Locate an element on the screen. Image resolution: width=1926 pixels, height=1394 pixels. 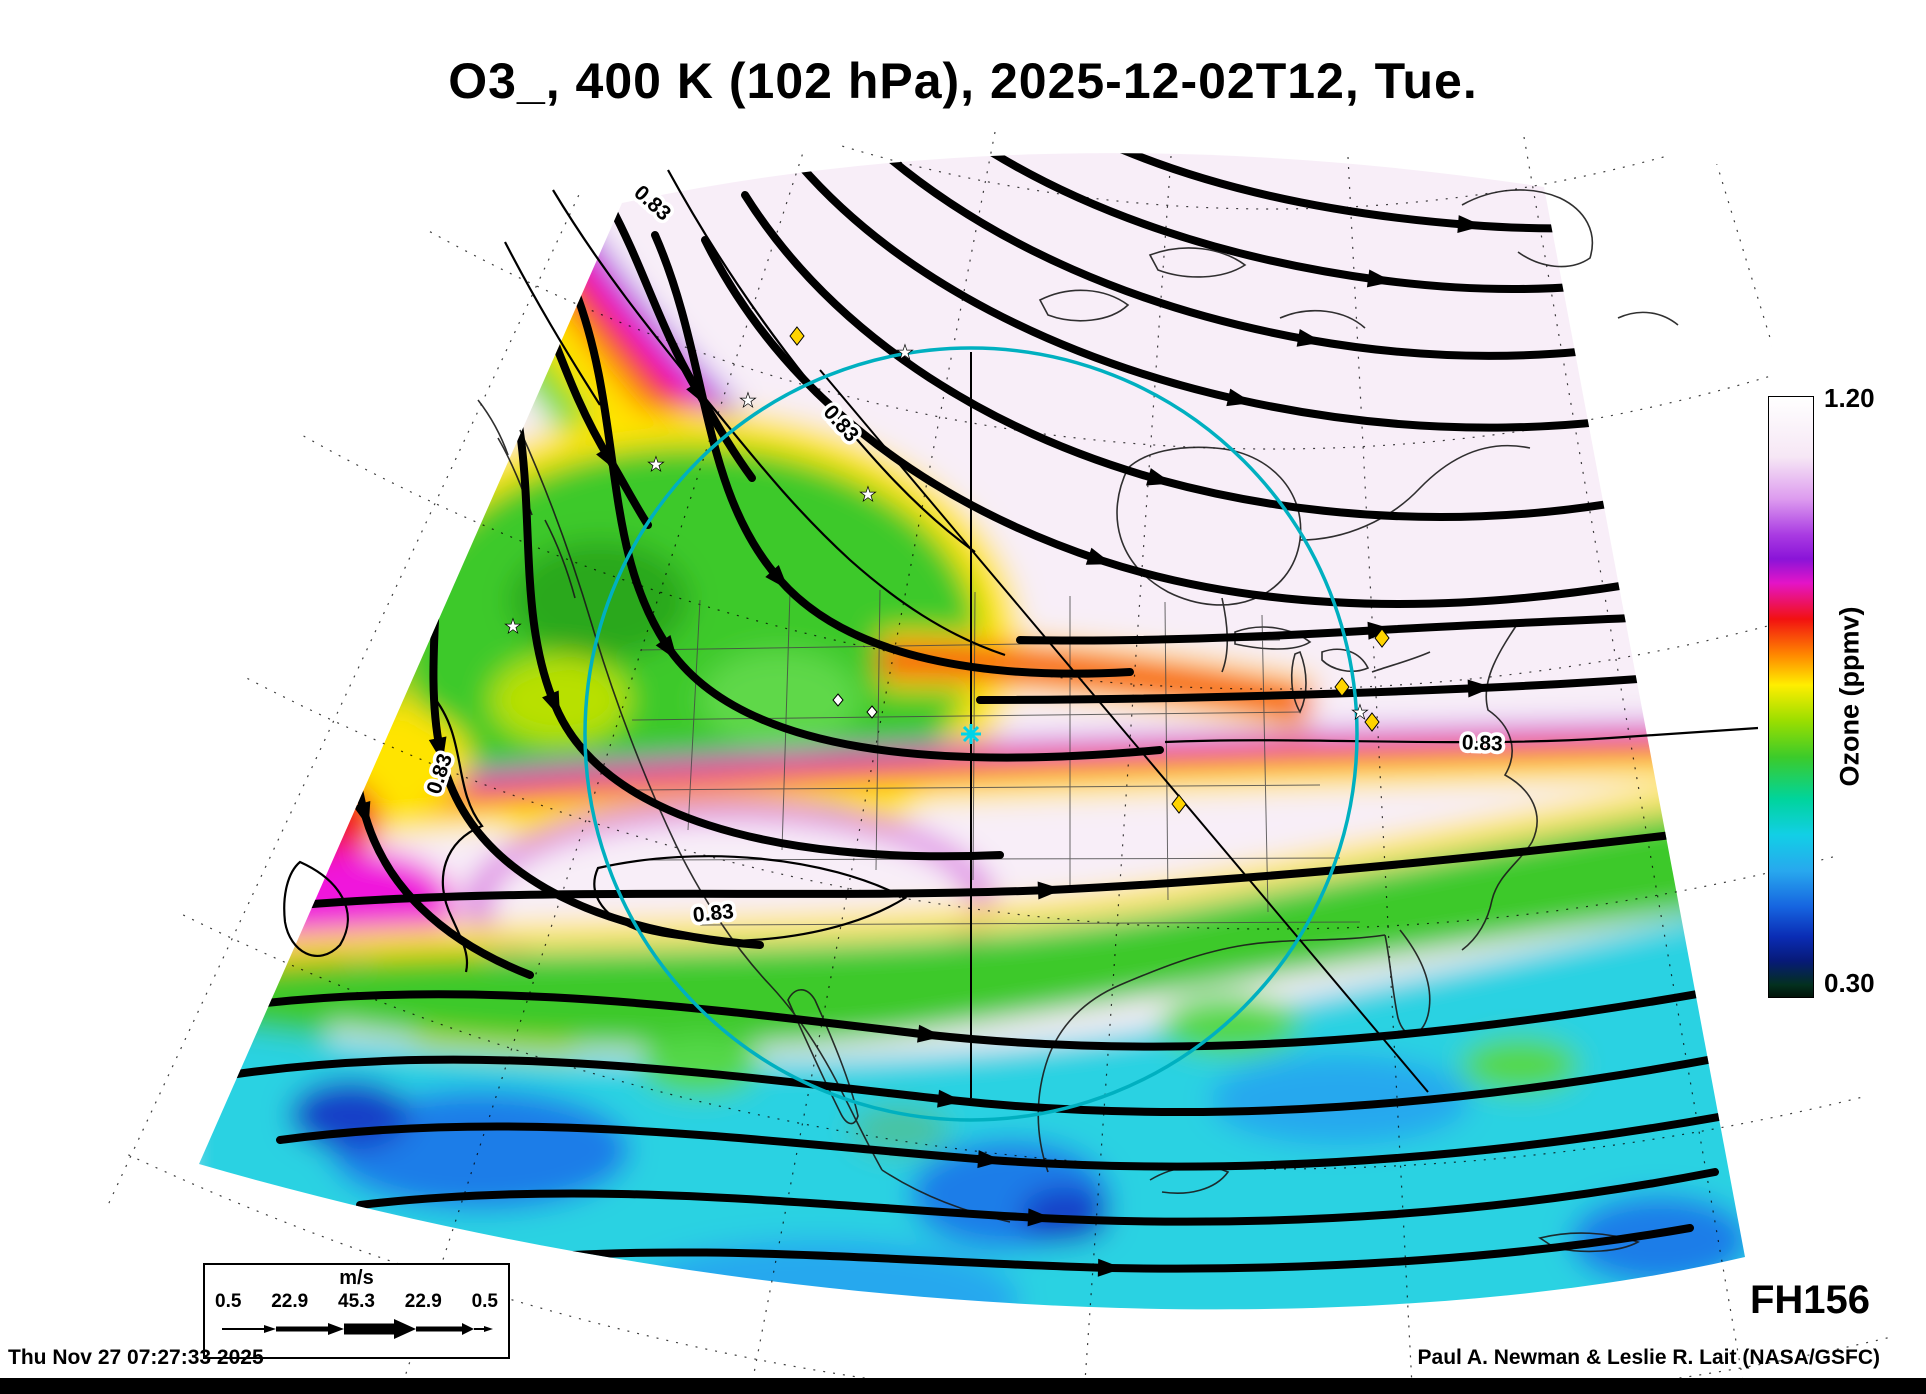
wind-speed-legend: m/s 0.5 22.9 45.3 22.9 0.5 is located at coordinates (356, 1311).